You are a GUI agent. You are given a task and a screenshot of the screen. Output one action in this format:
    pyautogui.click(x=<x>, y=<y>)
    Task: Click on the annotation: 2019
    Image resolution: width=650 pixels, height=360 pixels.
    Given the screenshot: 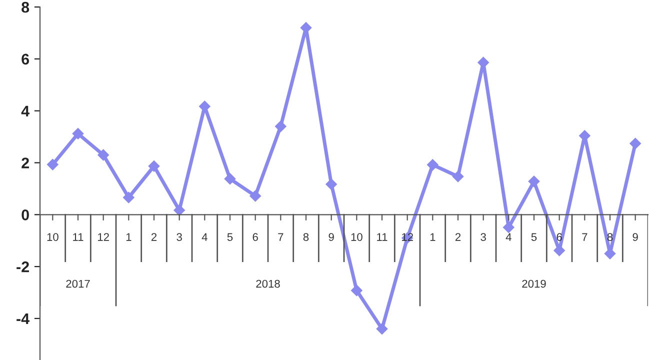 What is the action you would take?
    pyautogui.click(x=534, y=284)
    